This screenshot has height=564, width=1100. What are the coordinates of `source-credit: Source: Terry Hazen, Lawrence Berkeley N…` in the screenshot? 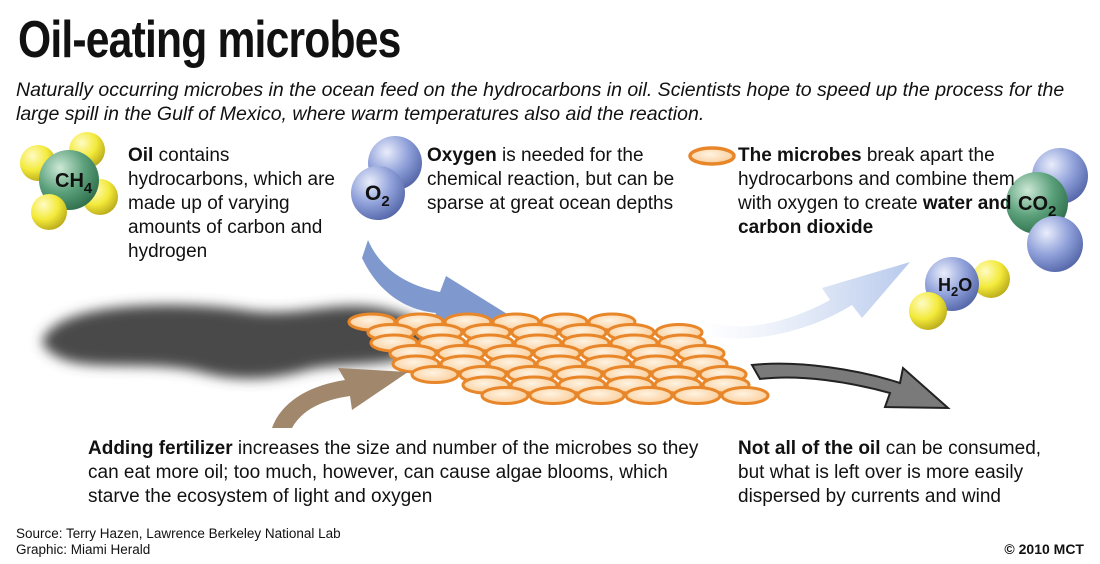 It's located at (178, 533).